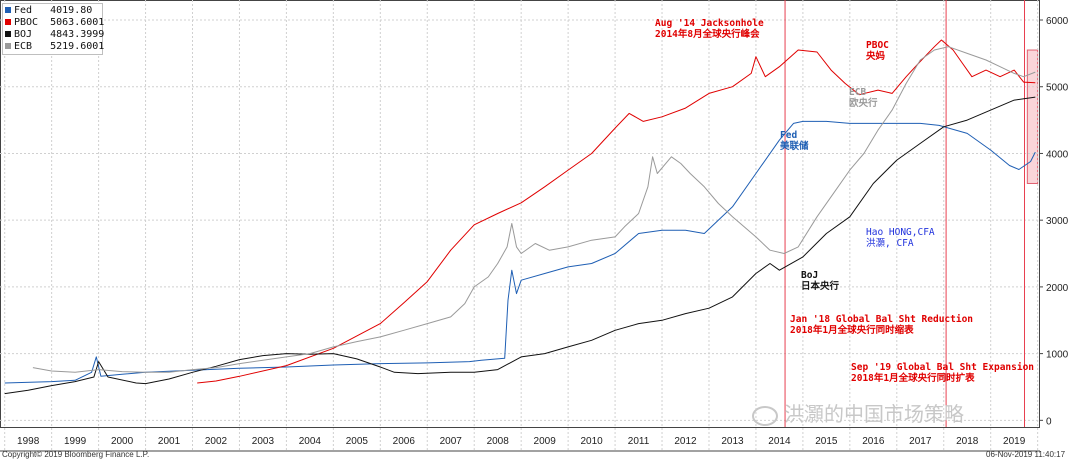 Image resolution: width=1080 pixels, height=461 pixels. What do you see at coordinates (852, 330) in the screenshot?
I see `annotation-reduction-label: 2018年1月全球央行同时缩表` at bounding box center [852, 330].